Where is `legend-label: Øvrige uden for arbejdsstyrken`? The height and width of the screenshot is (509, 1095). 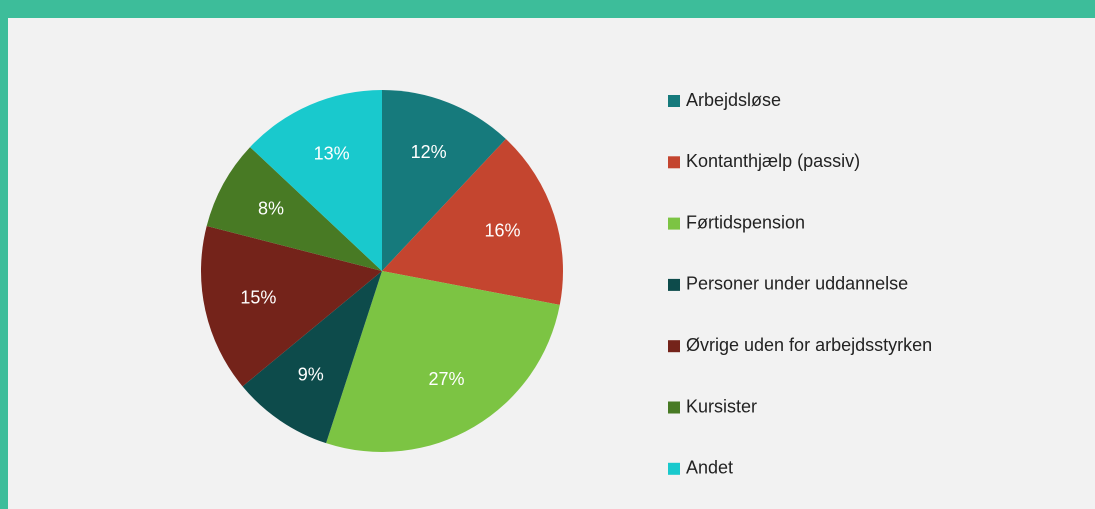
legend-label: Øvrige uden for arbejdsstyrken is located at coordinates (809, 345).